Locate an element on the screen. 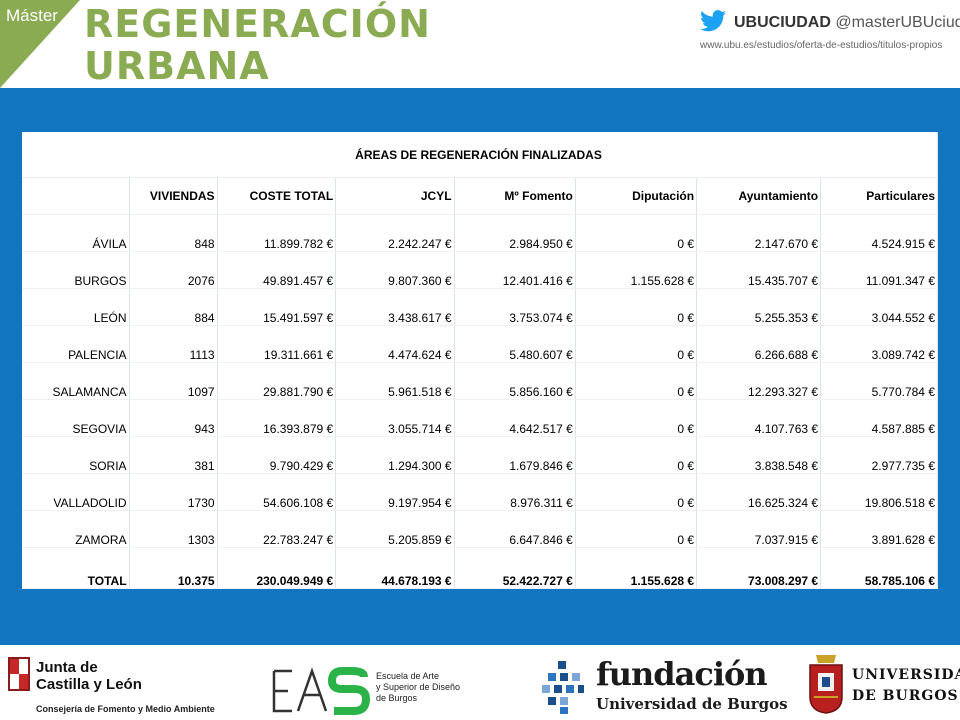 The image size is (960, 720). value-cell: 1113 is located at coordinates (173, 344).